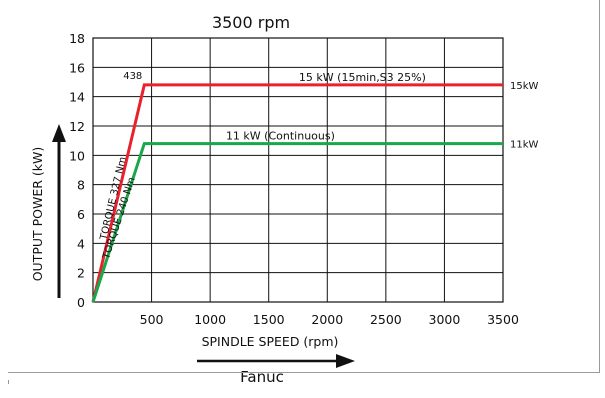  I want to click on x-tick-labels: 500 1000 1500 2000 2500 3000 3500, so click(329, 319).